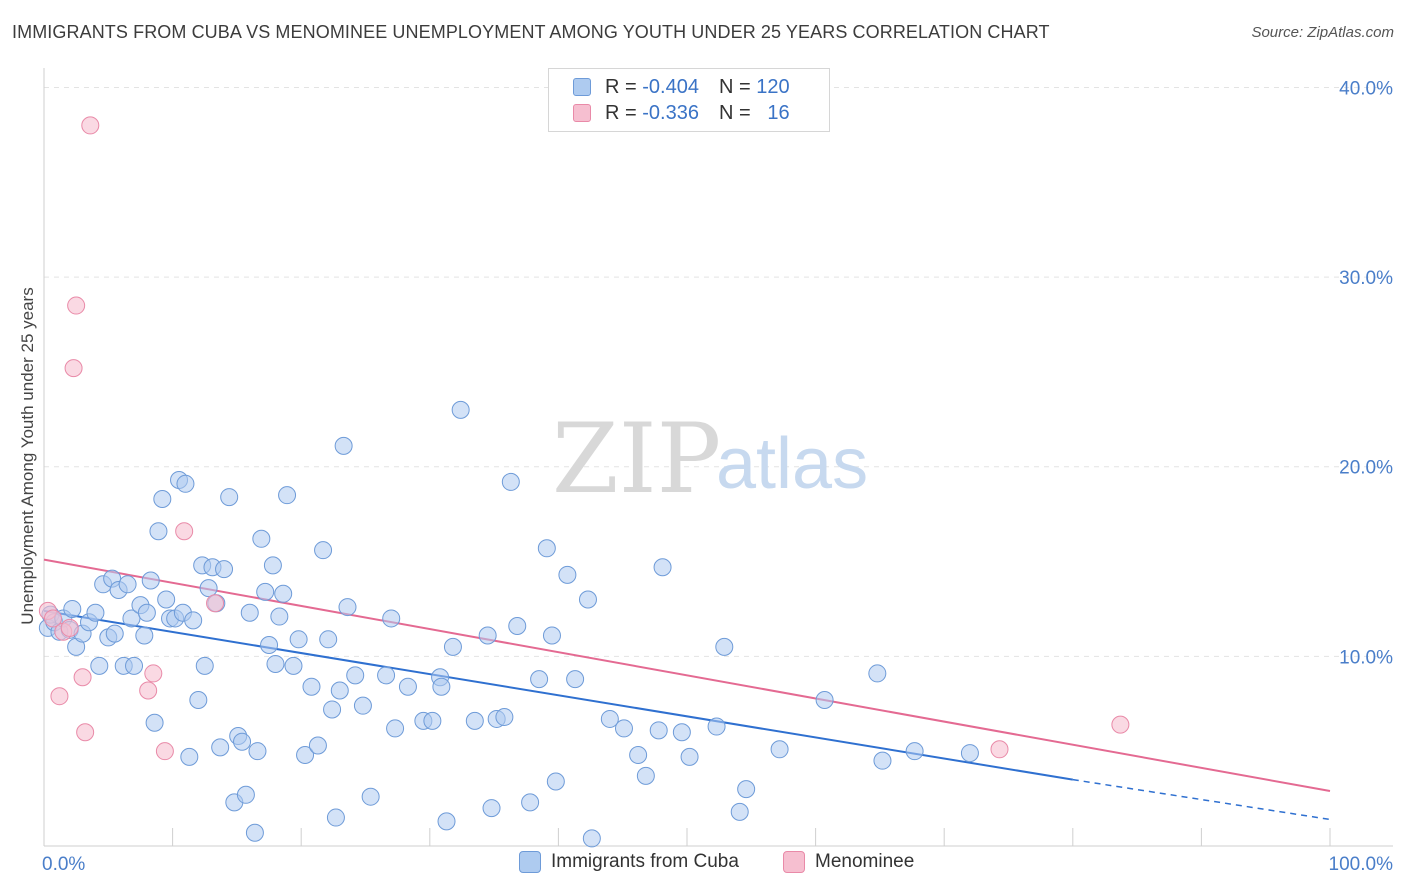  Describe the element at coordinates (1361, 864) in the screenshot. I see `x-tick-label-max: 100.0%` at that location.